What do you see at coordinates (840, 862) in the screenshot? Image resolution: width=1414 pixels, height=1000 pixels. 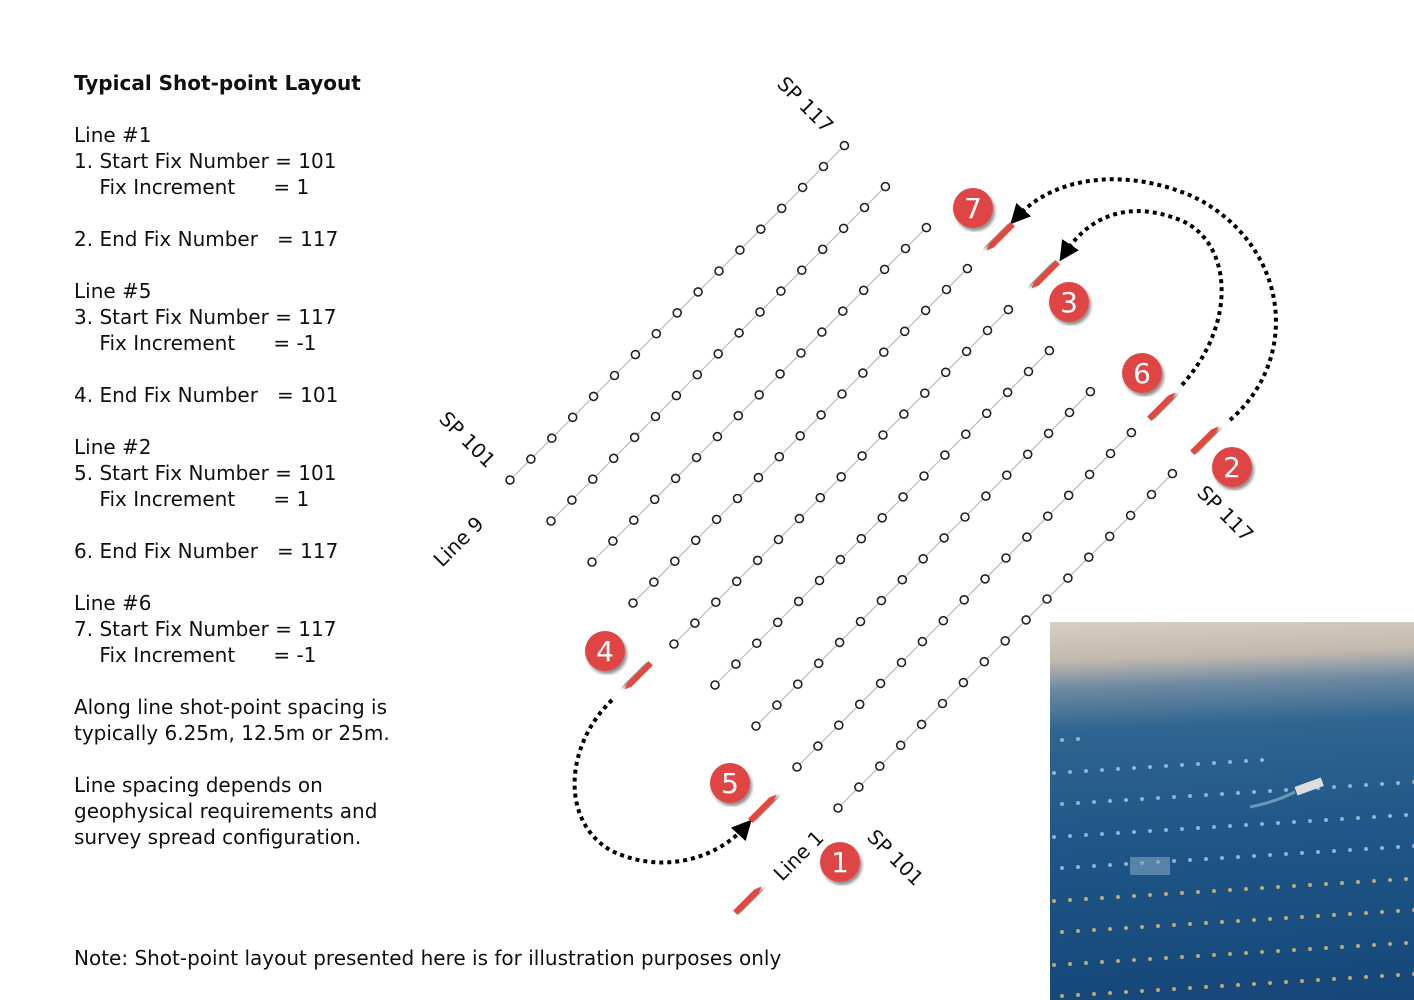 I see `step-marker-1: 1` at bounding box center [840, 862].